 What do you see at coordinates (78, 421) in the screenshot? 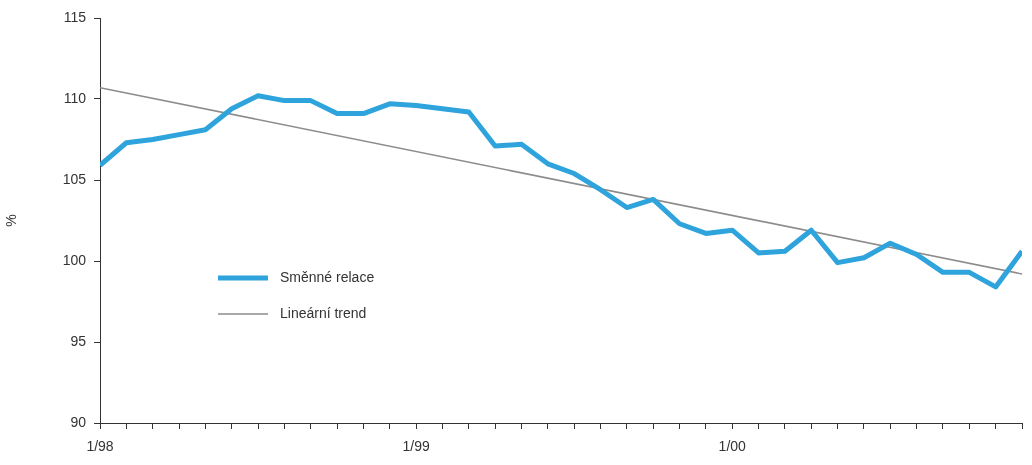
I see `y-tick-label: 90` at bounding box center [78, 421].